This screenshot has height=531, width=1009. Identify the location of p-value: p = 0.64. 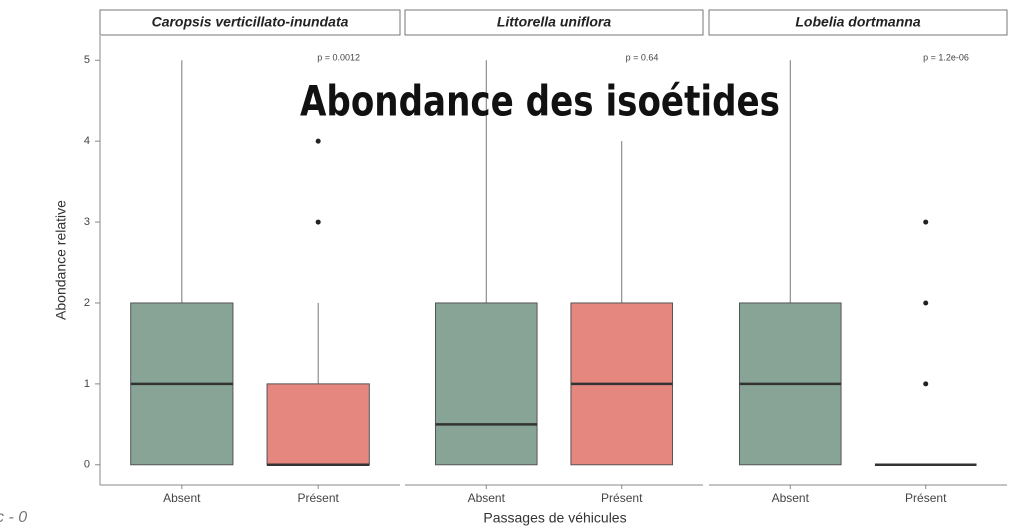
(642, 57).